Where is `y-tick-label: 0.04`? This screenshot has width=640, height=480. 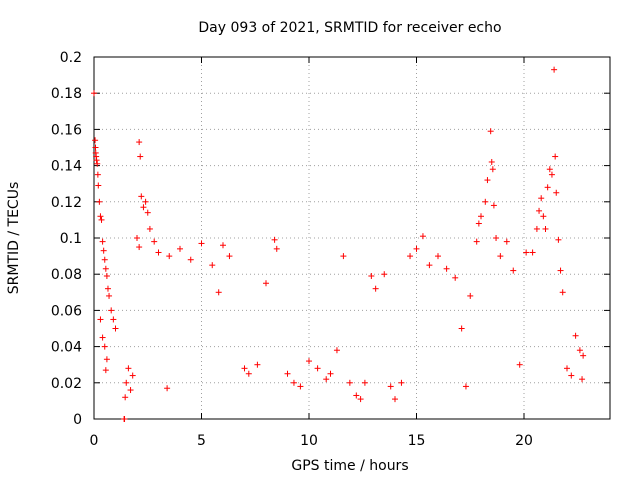 y-tick-label: 0.04 is located at coordinates (66, 348).